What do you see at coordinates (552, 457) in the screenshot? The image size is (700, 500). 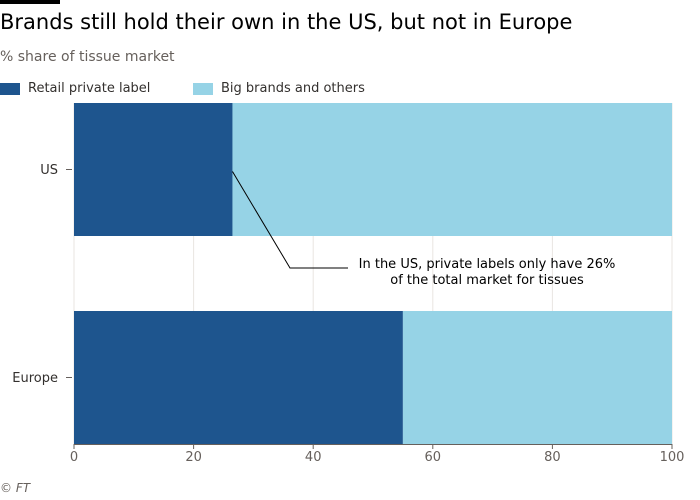 I see `x-tick-label-80: 80` at bounding box center [552, 457].